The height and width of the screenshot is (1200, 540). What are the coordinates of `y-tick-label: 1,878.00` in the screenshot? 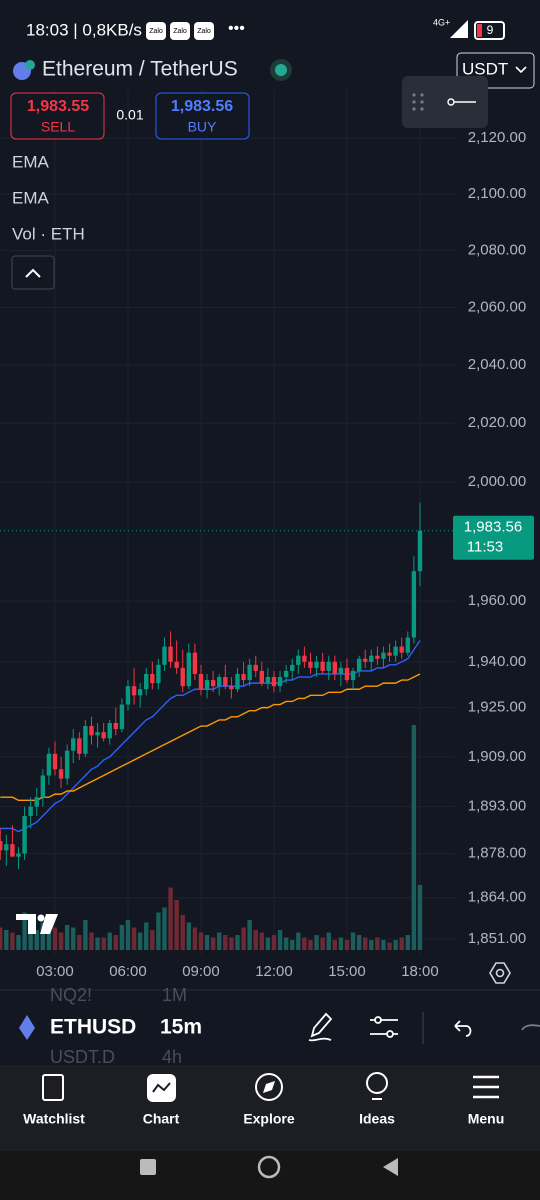 It's located at (497, 853).